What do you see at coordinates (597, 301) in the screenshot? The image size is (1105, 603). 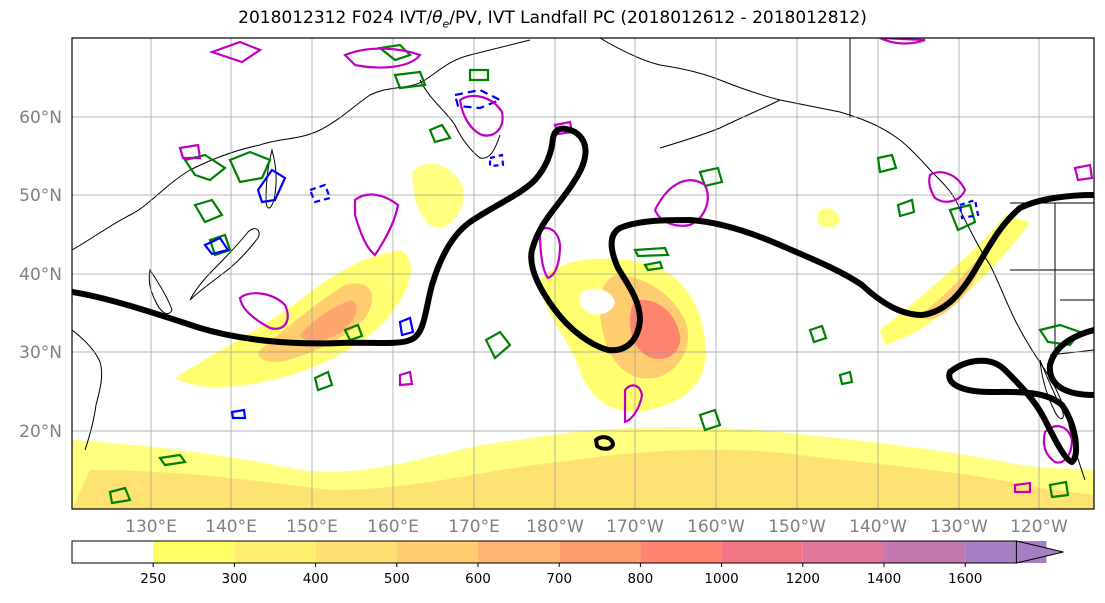 I see `ivt-plume-central-hole` at bounding box center [597, 301].